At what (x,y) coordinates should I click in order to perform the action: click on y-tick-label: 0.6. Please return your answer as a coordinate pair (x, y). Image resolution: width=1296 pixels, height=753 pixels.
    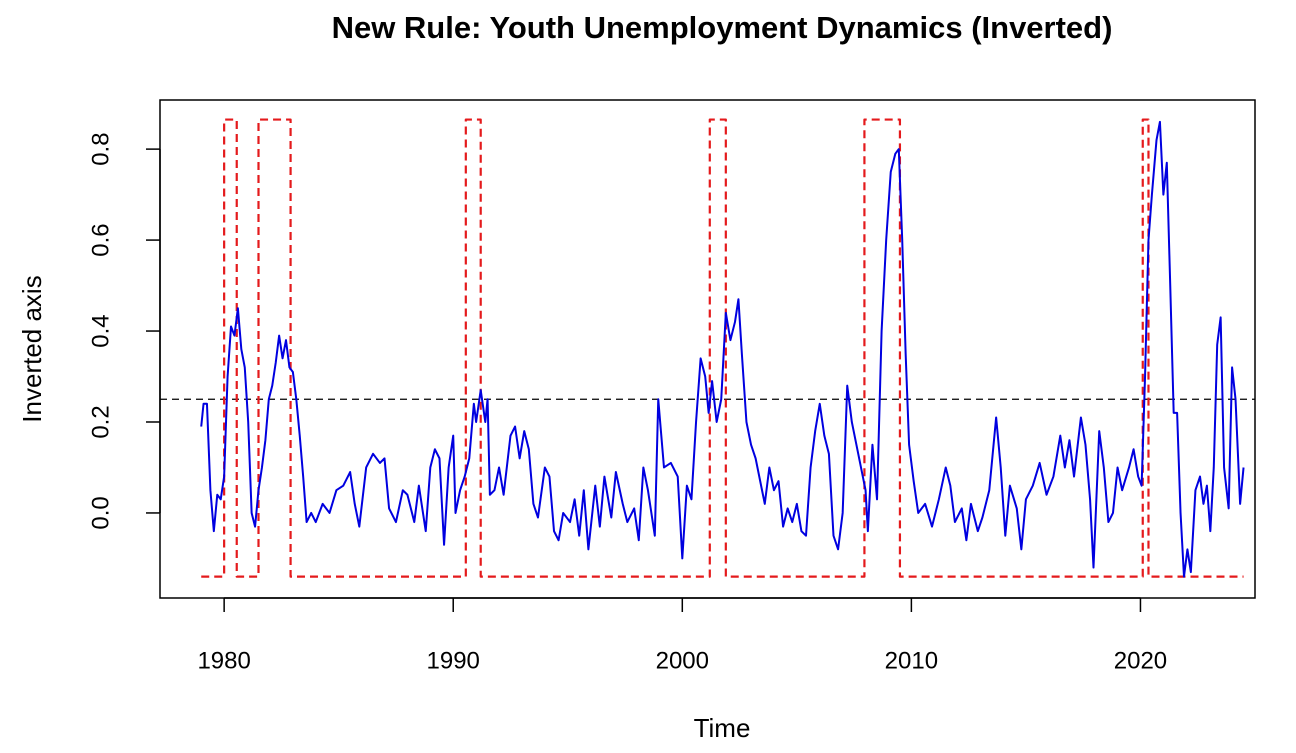
    Looking at the image, I should click on (100, 239).